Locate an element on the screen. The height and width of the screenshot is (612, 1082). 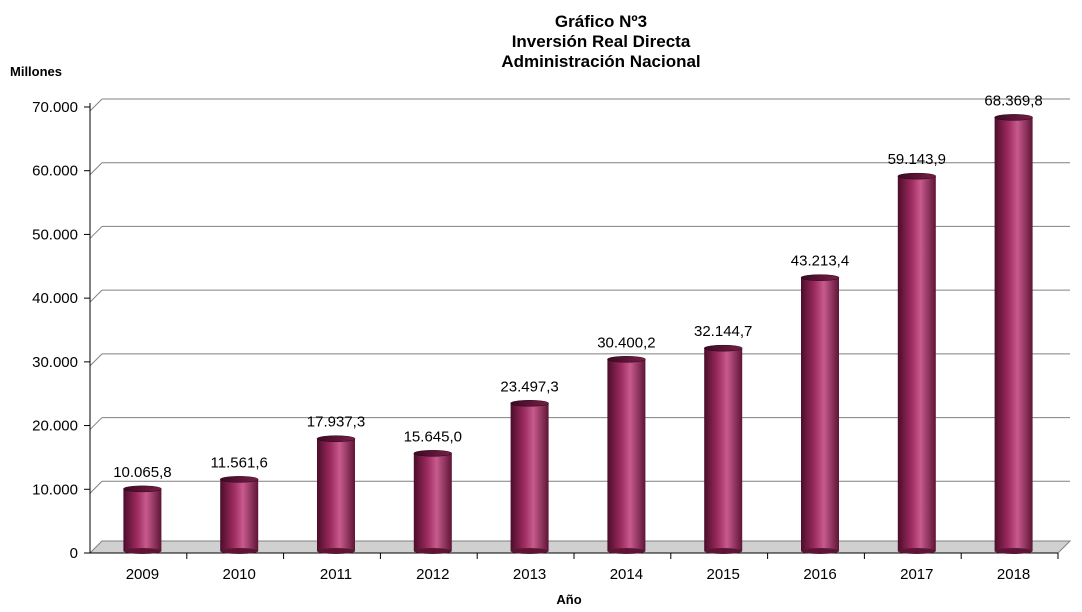
bar-2011 is located at coordinates (336, 494).